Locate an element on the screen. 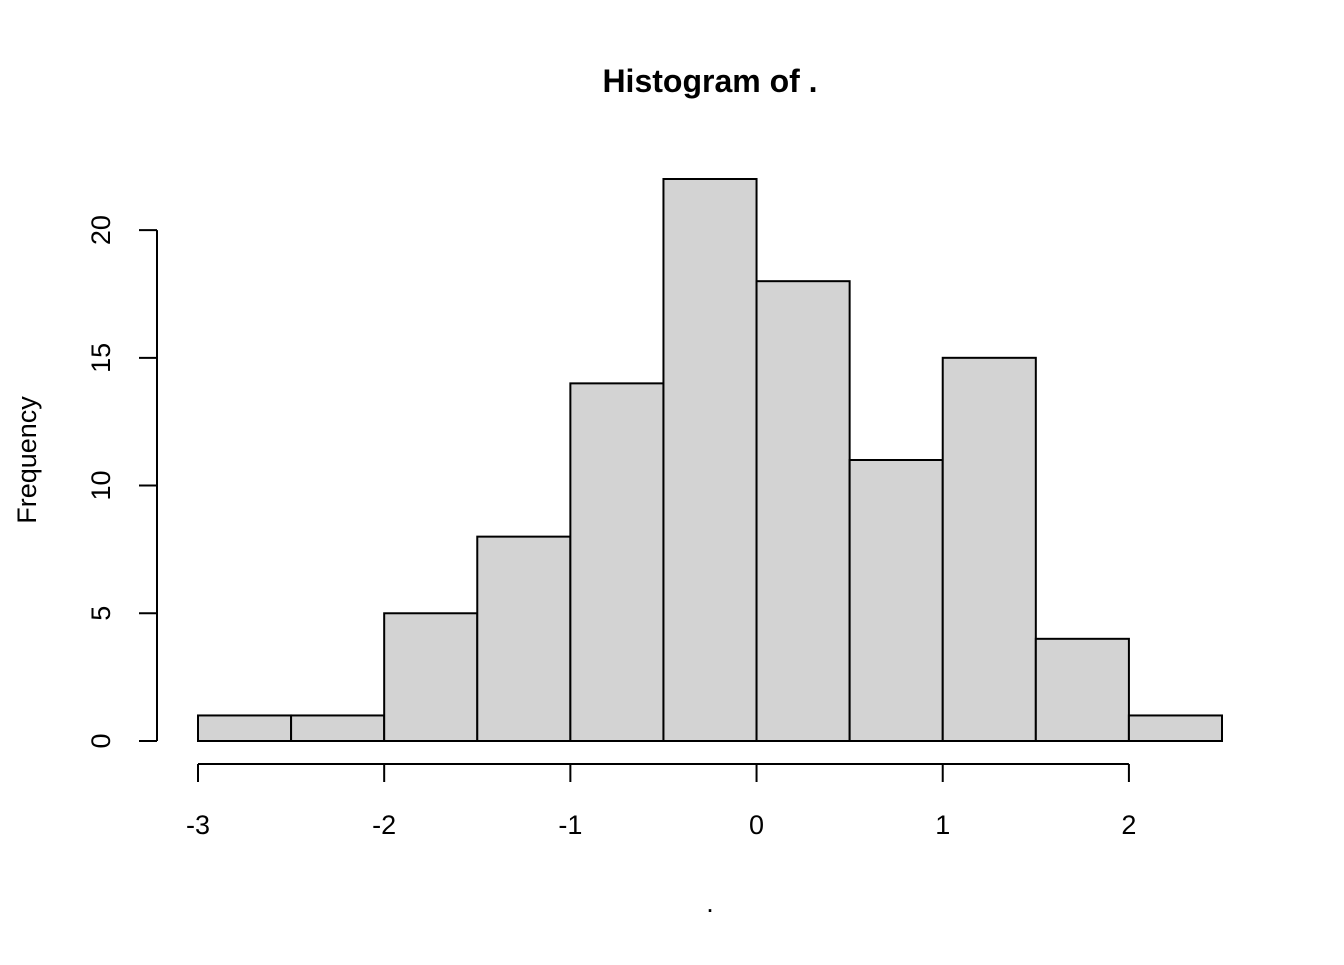  y-tick-label: 5 is located at coordinates (101, 613).